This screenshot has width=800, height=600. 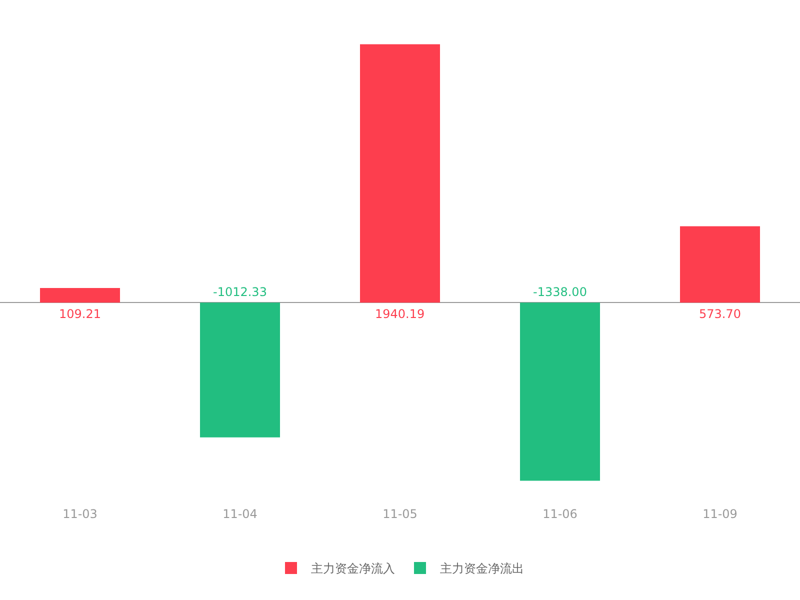 I want to click on data-label: 109.21, so click(x=80, y=314).